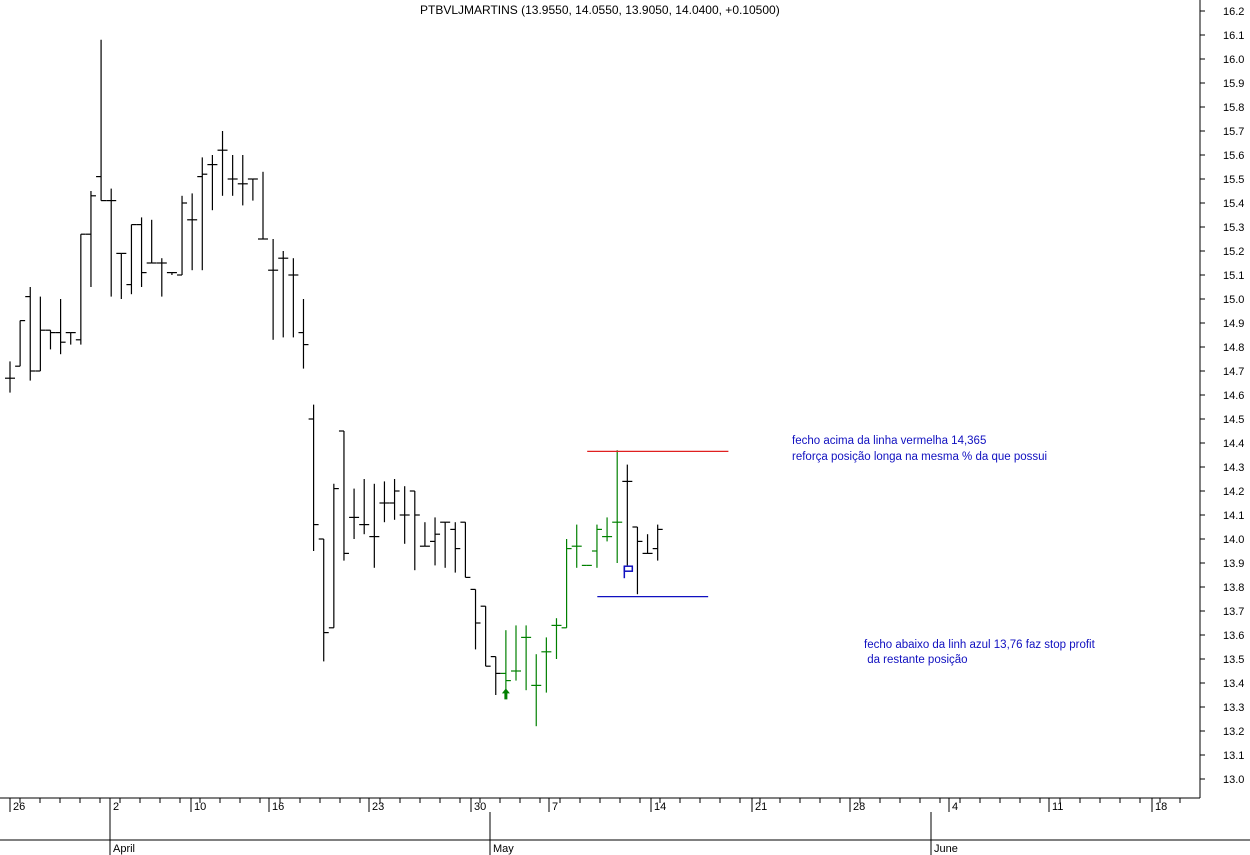 This screenshot has height=855, width=1250. What do you see at coordinates (1161, 807) in the screenshot?
I see `day-label: 18` at bounding box center [1161, 807].